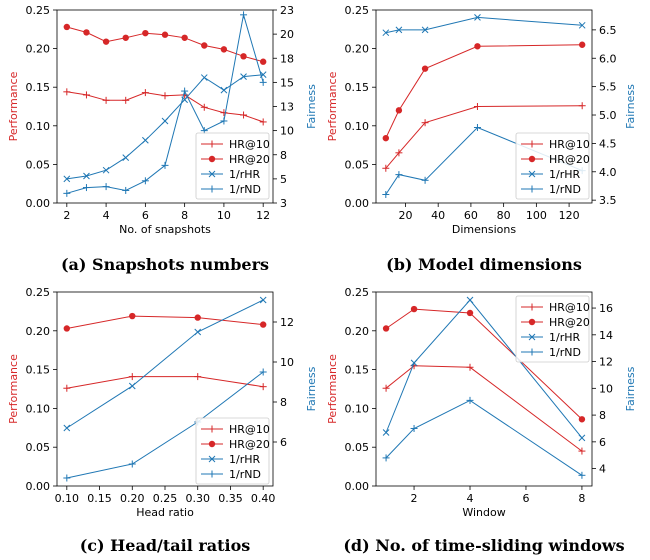  What do you see at coordinates (145, 215) in the screenshot?
I see `x-tick-label: 6` at bounding box center [145, 215].